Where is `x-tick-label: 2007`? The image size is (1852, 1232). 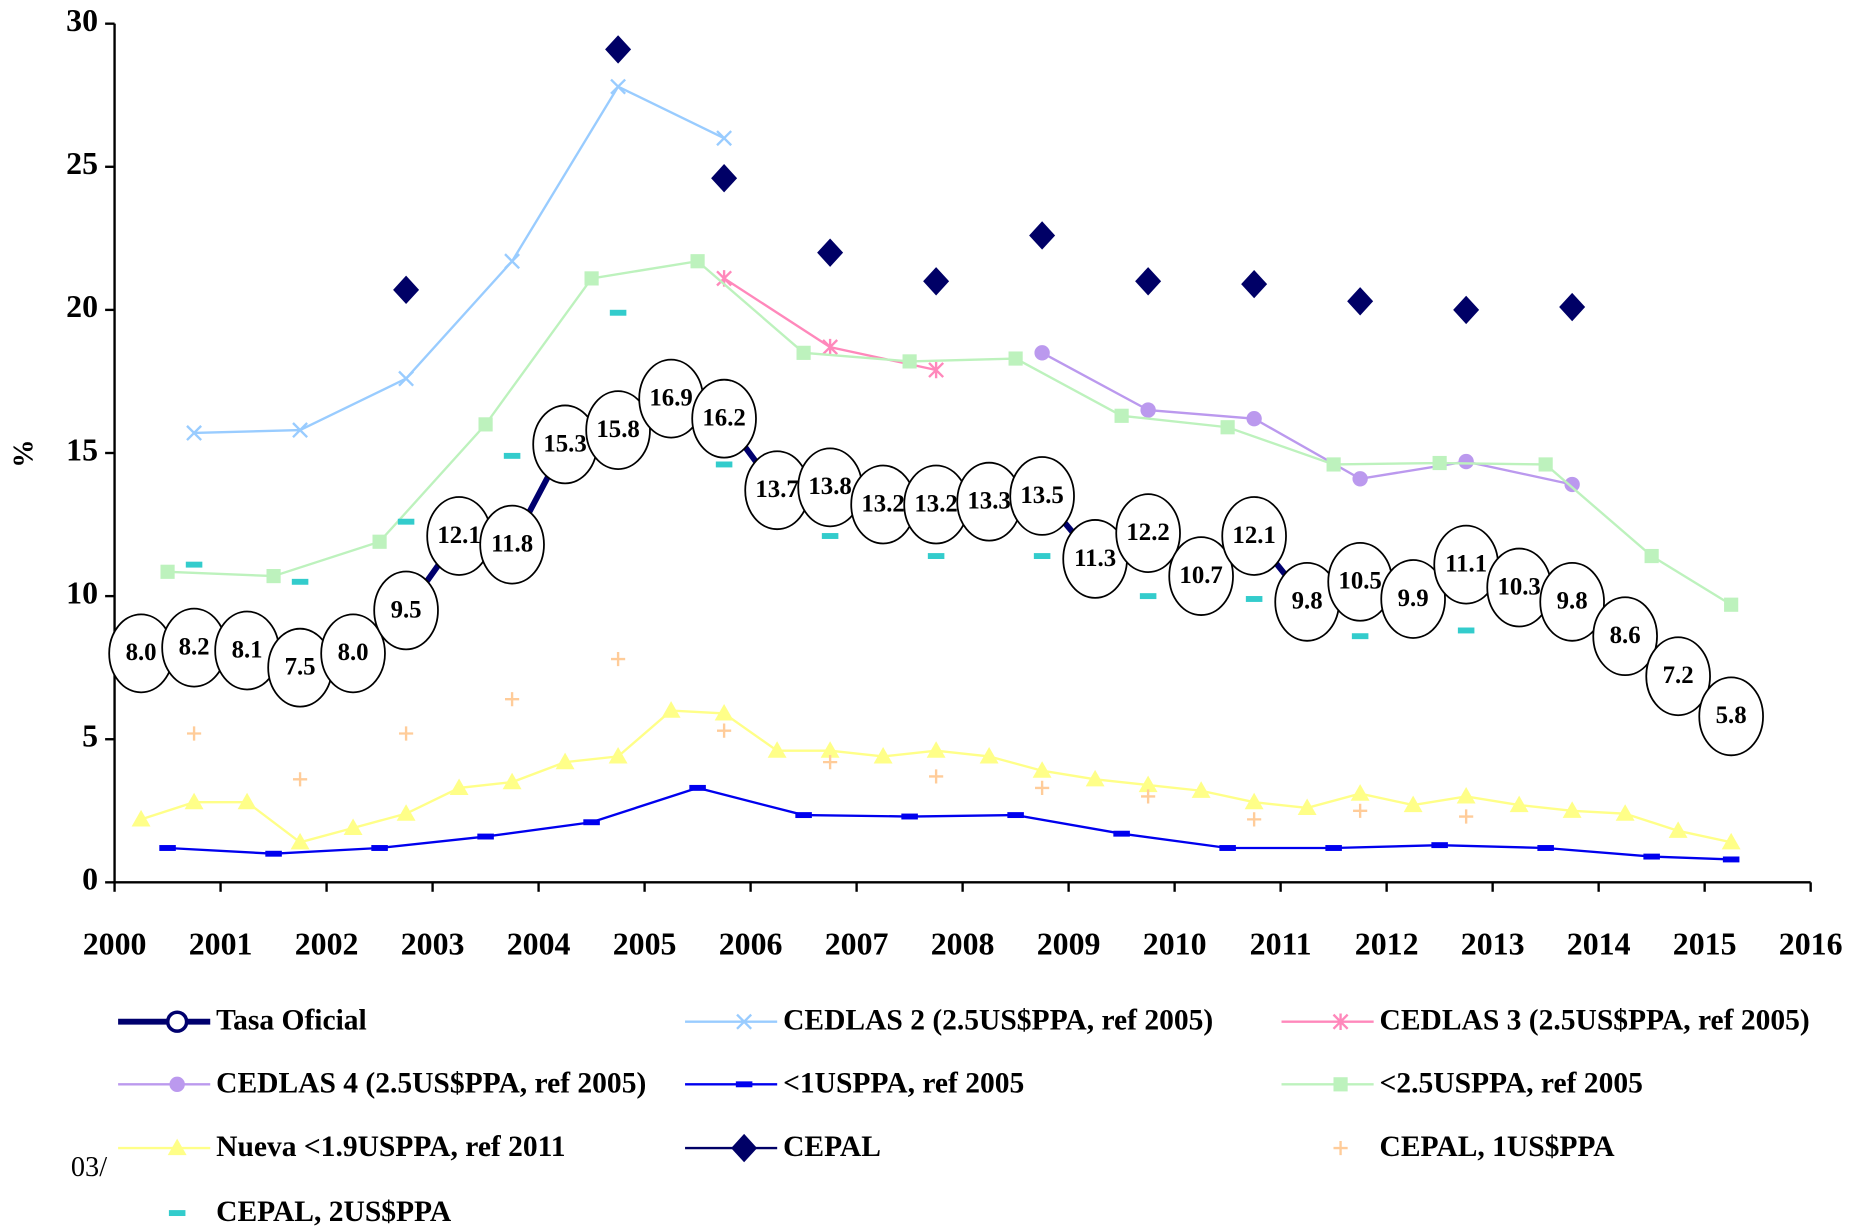
x-tick-label: 2007 is located at coordinates (857, 944).